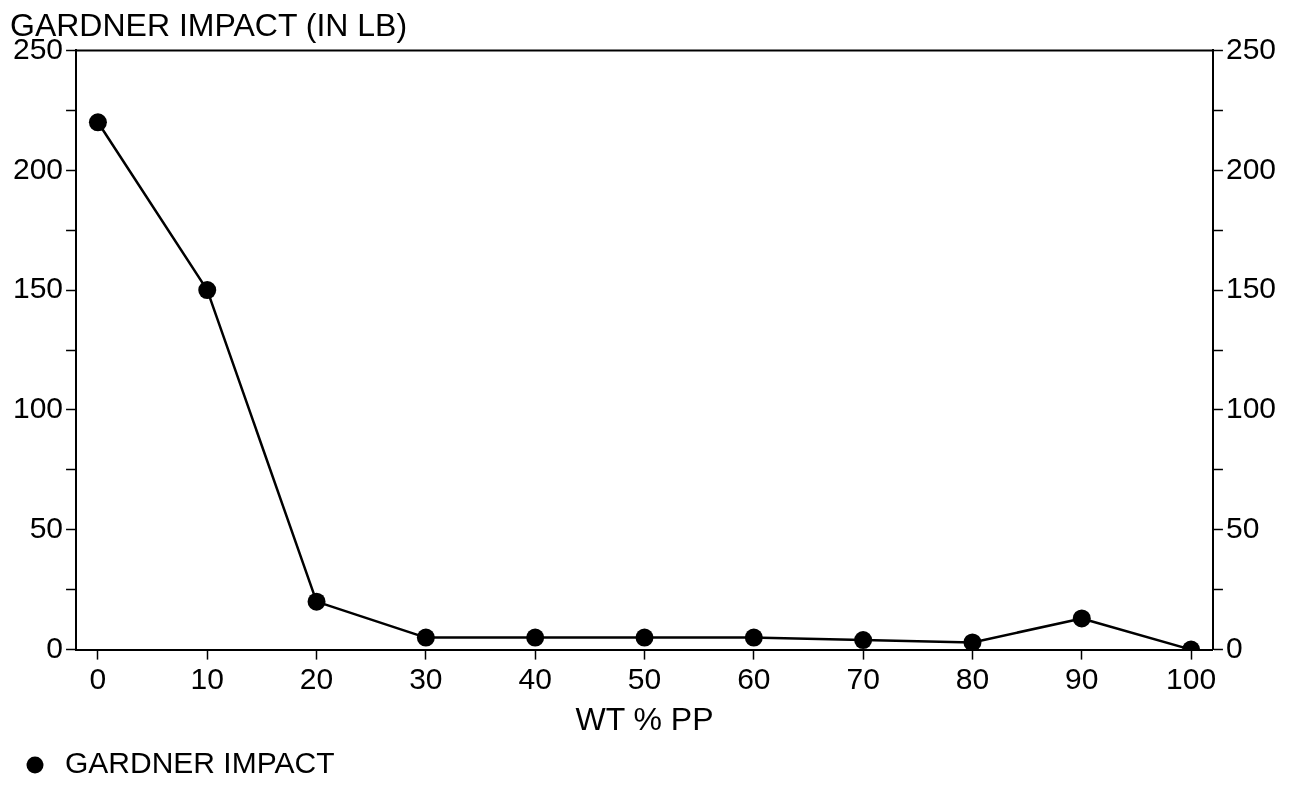  What do you see at coordinates (207, 678) in the screenshot?
I see `x-tick-label: 10` at bounding box center [207, 678].